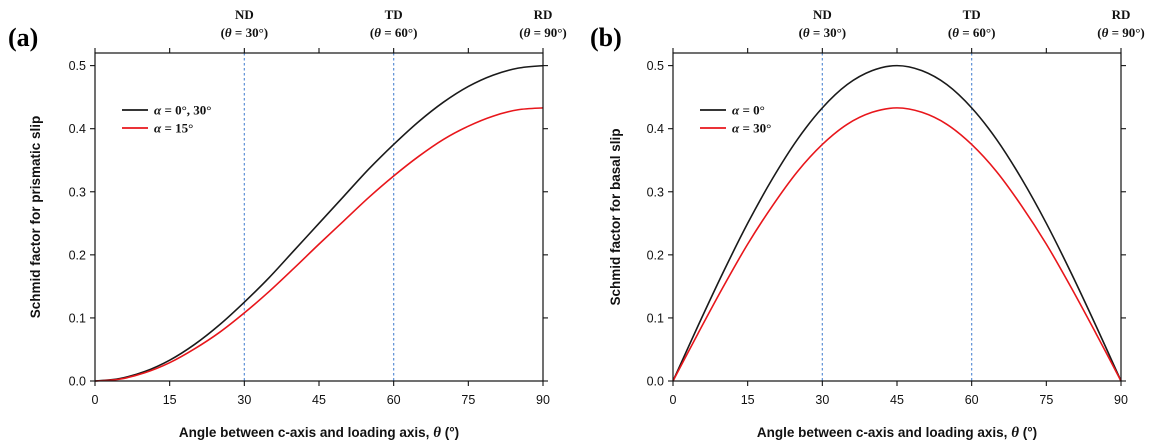 The height and width of the screenshot is (445, 1154). Describe the element at coordinates (615, 216) in the screenshot. I see `y-axis-label: Schmid factor for basal slip` at that location.